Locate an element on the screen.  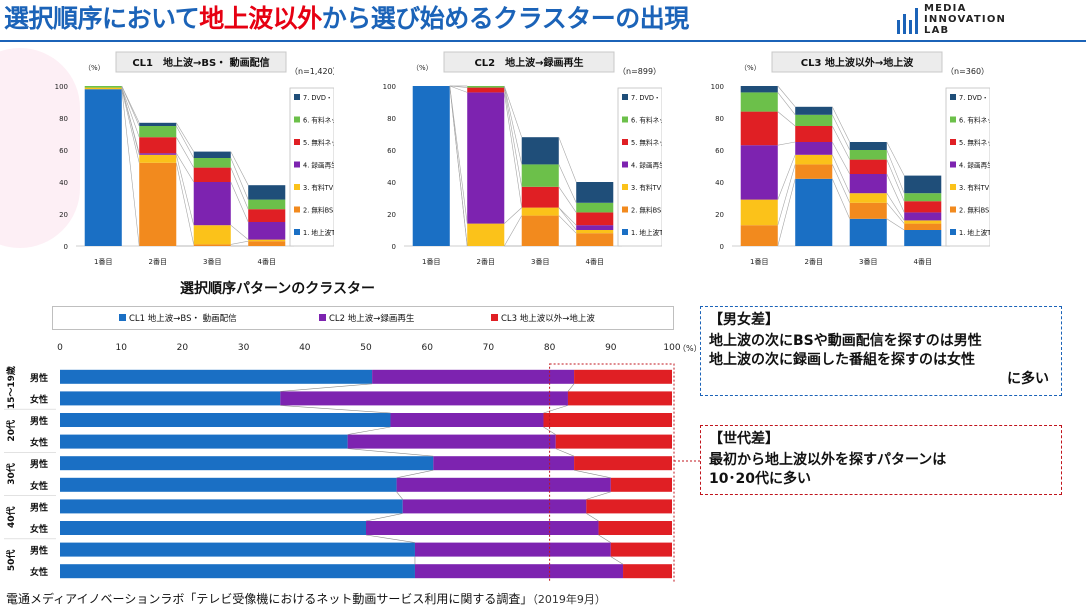
legend-label: 4. 録画再生 is located at coordinates (318, 165).